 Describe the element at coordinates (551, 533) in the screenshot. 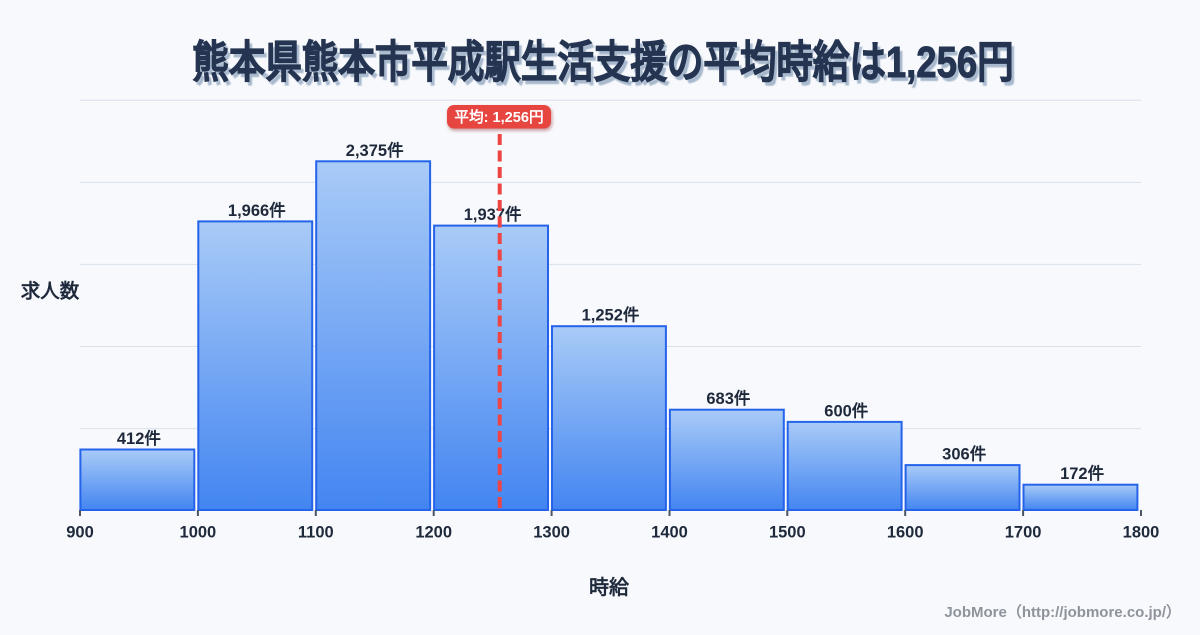

I see `svg-text: 1300` at that location.